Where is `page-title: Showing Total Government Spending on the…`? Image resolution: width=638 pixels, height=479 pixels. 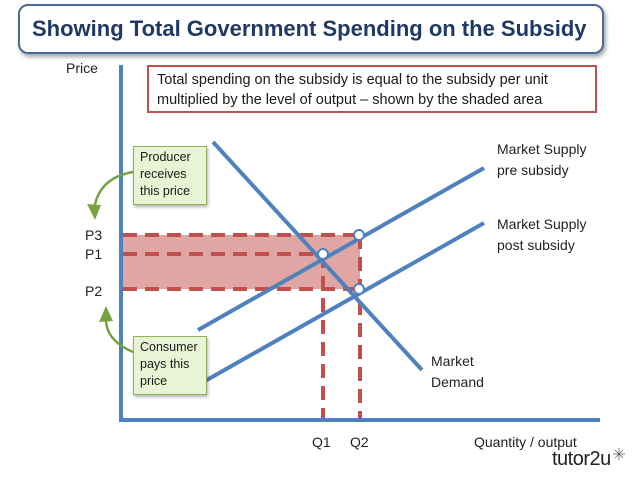
page-title: Showing Total Government Spending on the… is located at coordinates (309, 28).